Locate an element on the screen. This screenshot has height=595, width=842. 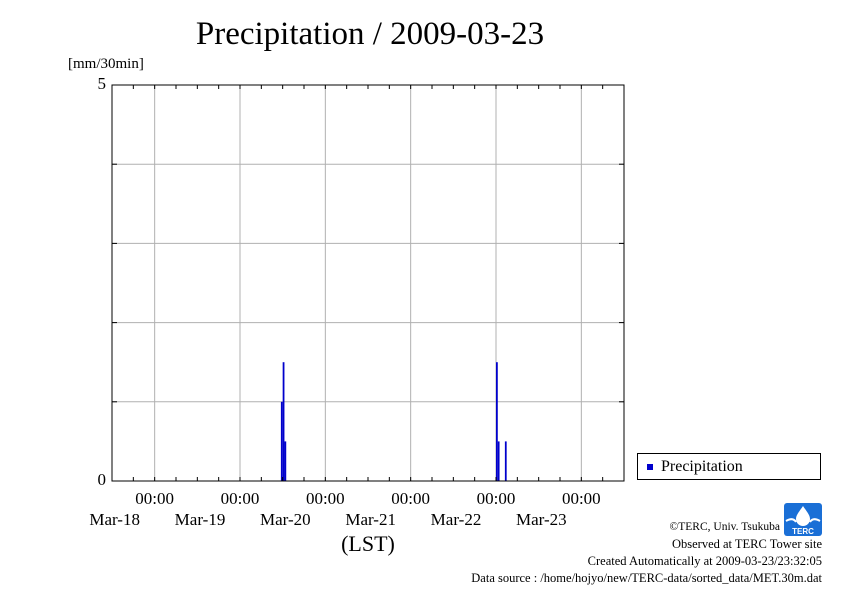
x-tick-date-label: Mar-22 is located at coordinates (456, 519).